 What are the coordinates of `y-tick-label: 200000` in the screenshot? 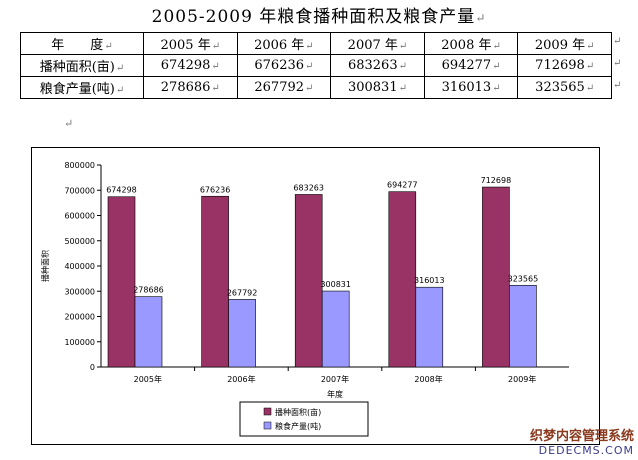 It's located at (79, 317).